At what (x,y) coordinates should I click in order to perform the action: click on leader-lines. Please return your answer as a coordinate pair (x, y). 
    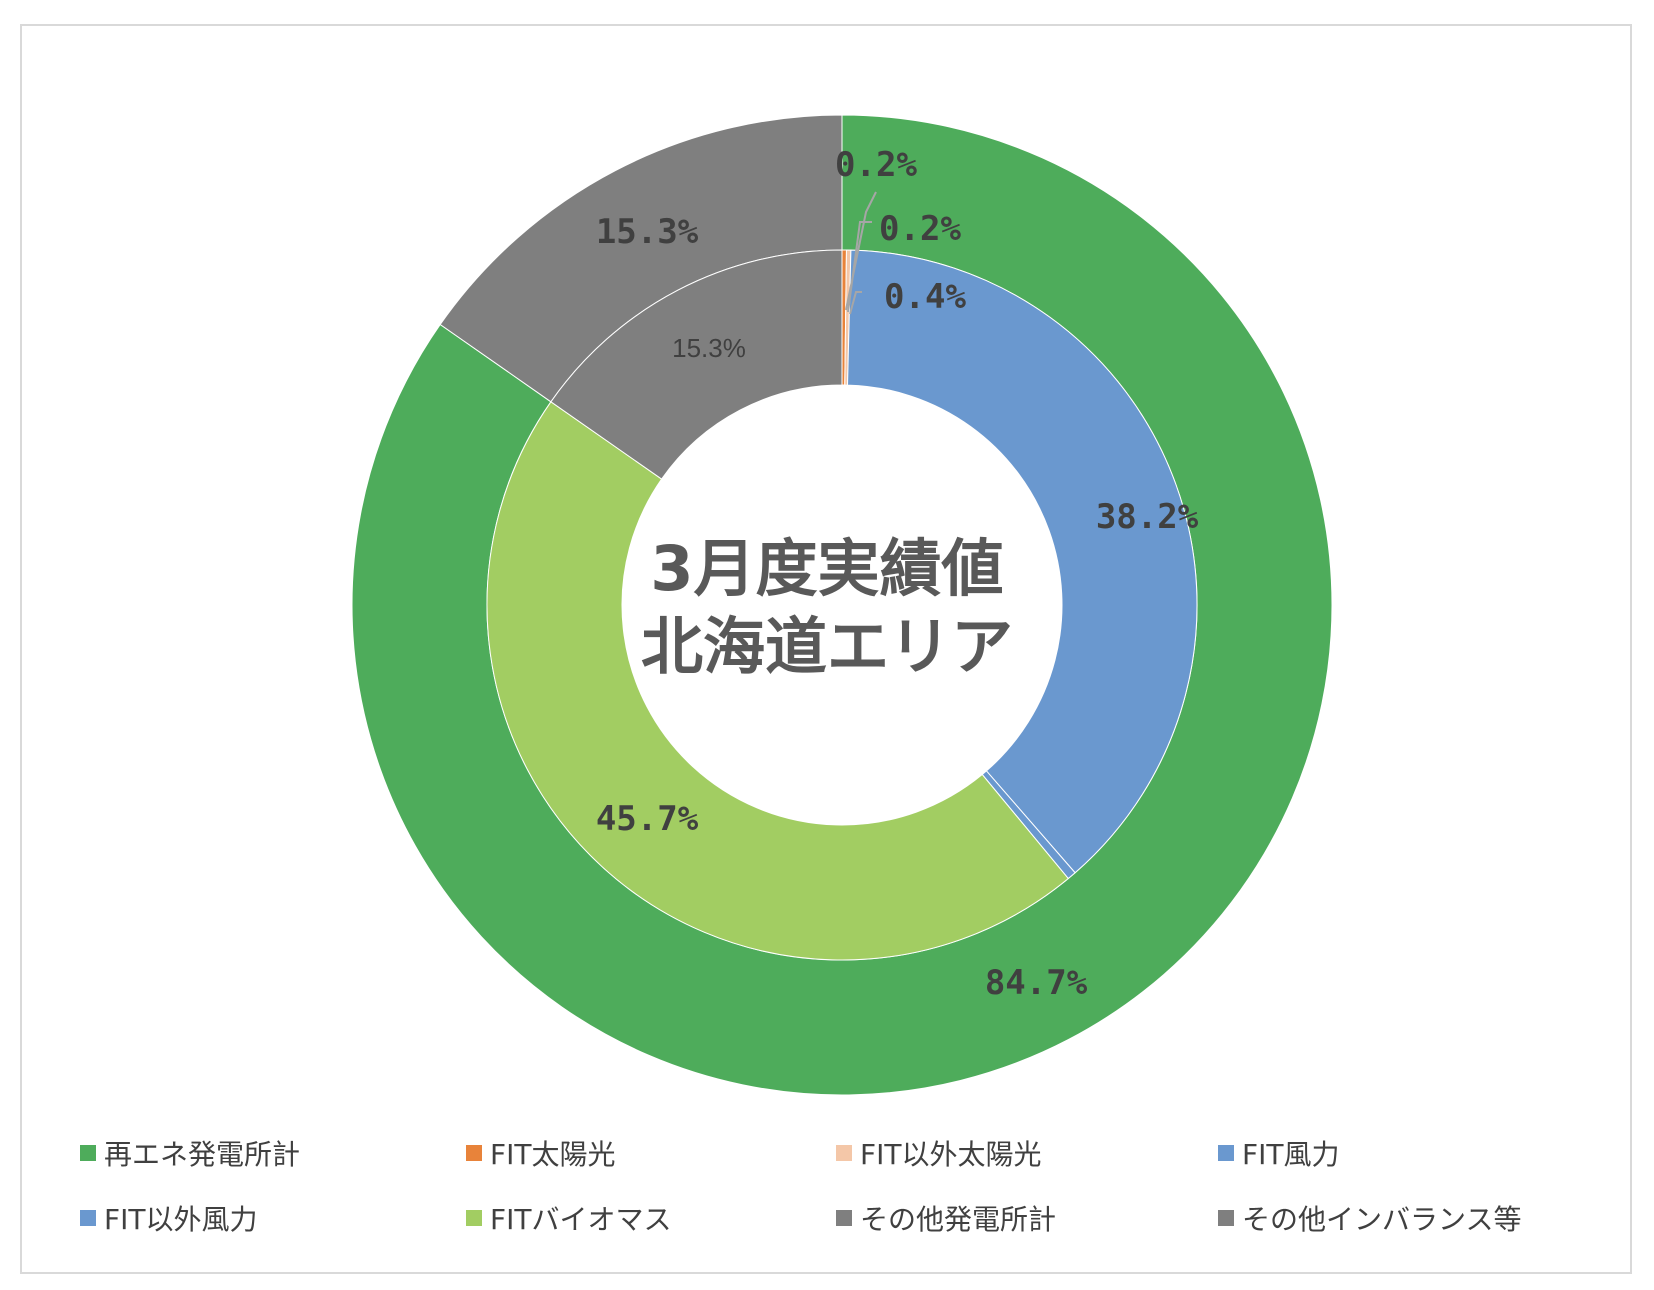
    Looking at the image, I should click on (861, 253).